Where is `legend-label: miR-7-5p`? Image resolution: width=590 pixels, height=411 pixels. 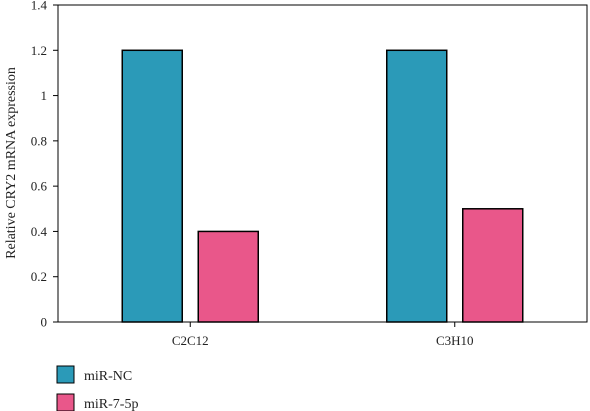 legend-label: miR-7-5p is located at coordinates (111, 404).